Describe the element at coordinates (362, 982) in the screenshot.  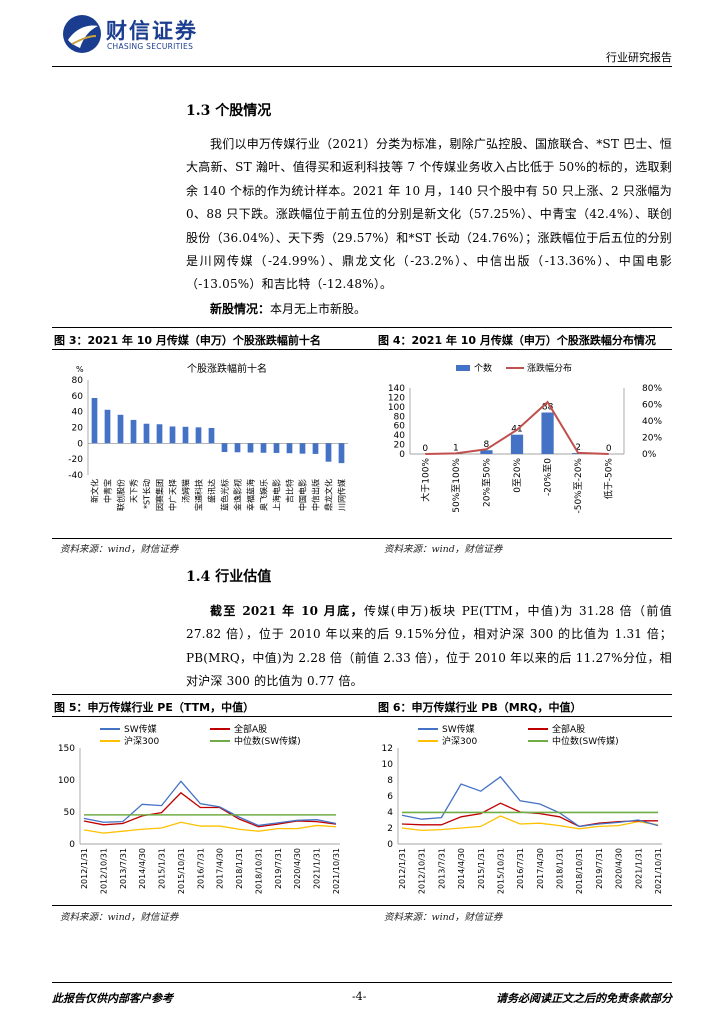
I see `footer-divider` at that location.